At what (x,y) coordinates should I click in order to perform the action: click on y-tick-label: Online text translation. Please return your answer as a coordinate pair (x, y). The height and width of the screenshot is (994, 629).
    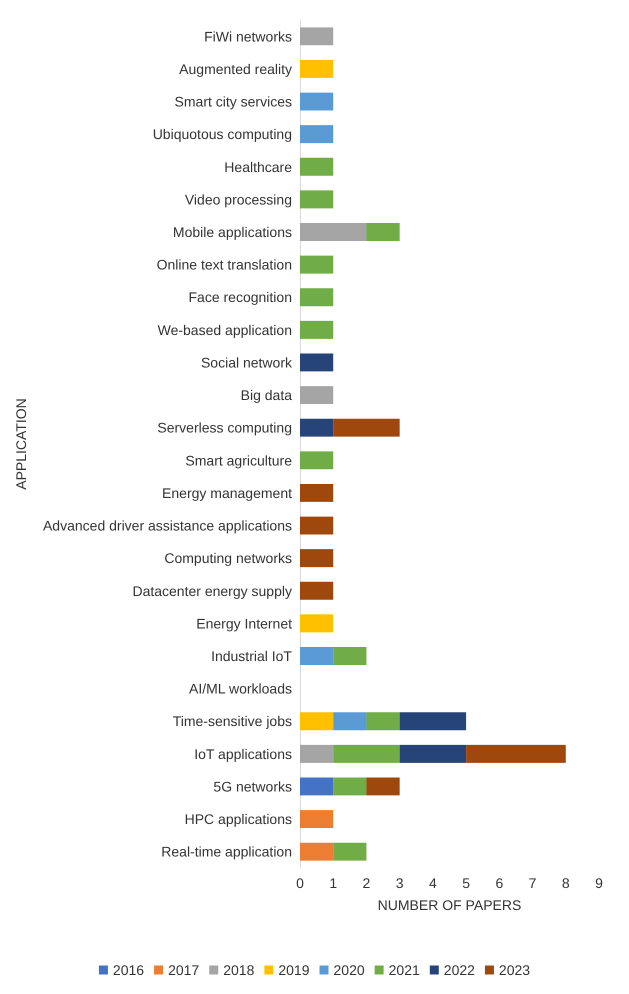
    Looking at the image, I should click on (224, 264).